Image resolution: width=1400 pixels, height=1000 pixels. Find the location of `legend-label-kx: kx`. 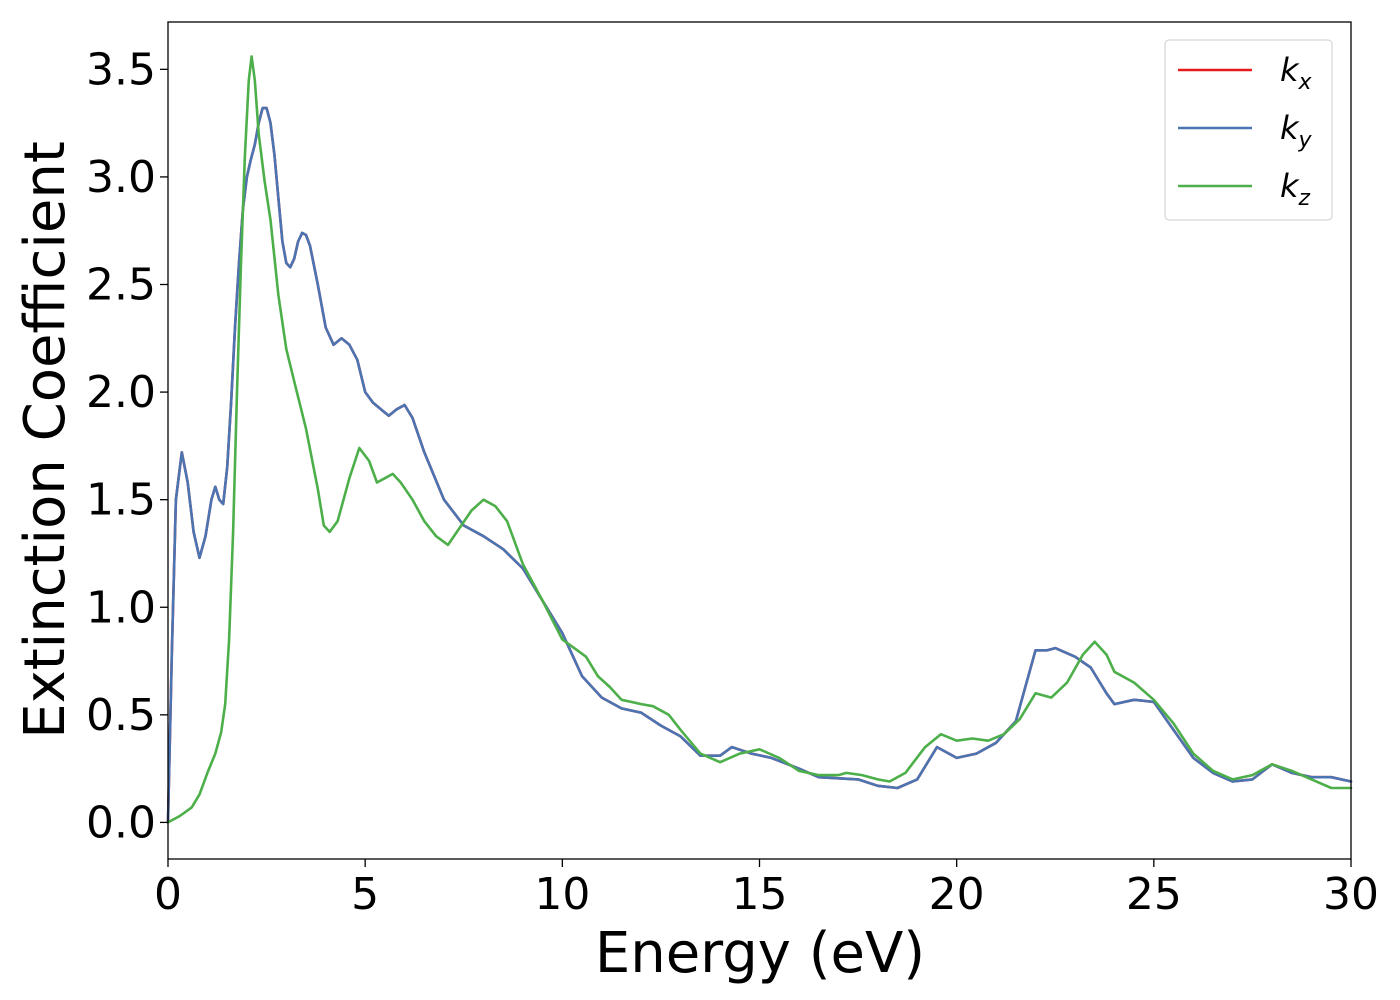

legend-label-kx: kx is located at coordinates (1296, 73).